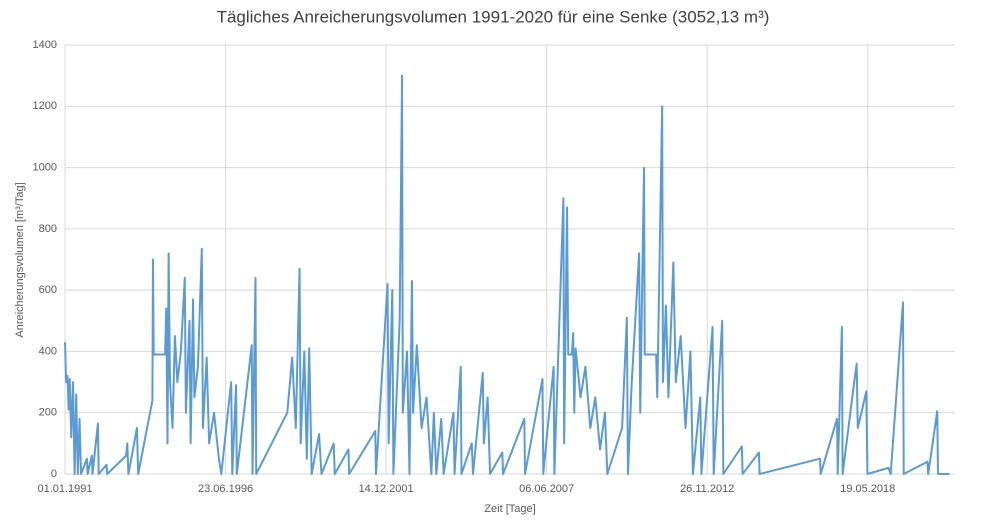  What do you see at coordinates (386, 489) in the screenshot?
I see `x-tick-label: 14.12.2001` at bounding box center [386, 489].